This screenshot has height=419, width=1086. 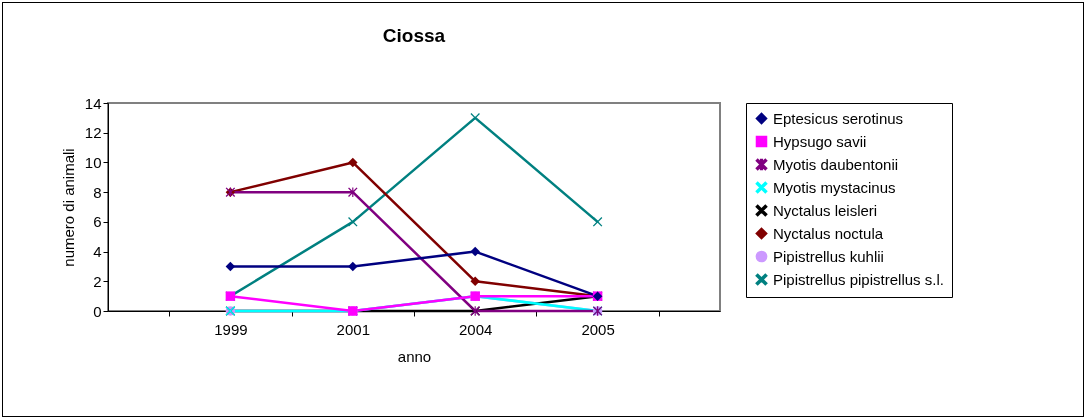 What do you see at coordinates (68, 207) in the screenshot?
I see `y-axis-title: numero di animali` at bounding box center [68, 207].